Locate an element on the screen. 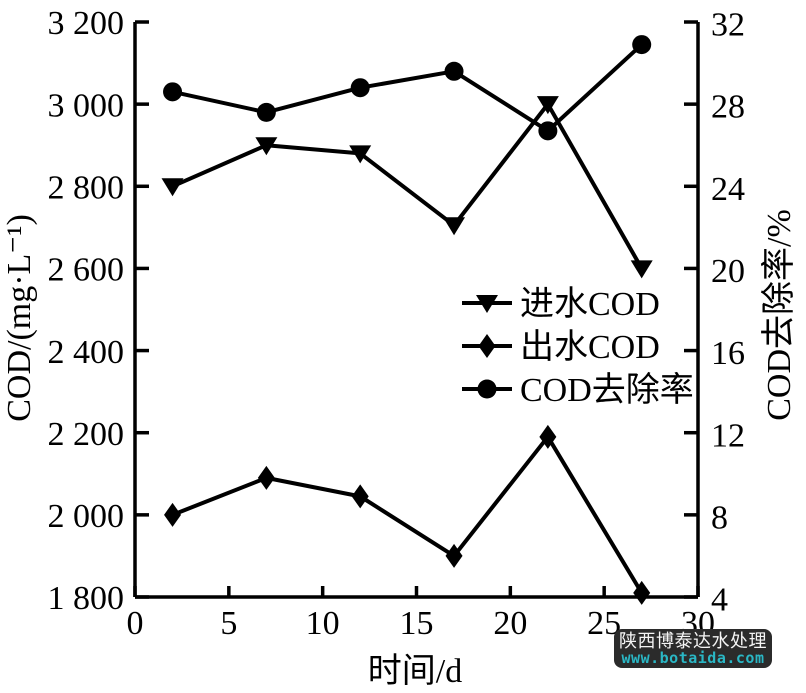 Image resolution: width=806 pixels, height=693 pixels. series-line-cod-removal-rate is located at coordinates (407, 87).